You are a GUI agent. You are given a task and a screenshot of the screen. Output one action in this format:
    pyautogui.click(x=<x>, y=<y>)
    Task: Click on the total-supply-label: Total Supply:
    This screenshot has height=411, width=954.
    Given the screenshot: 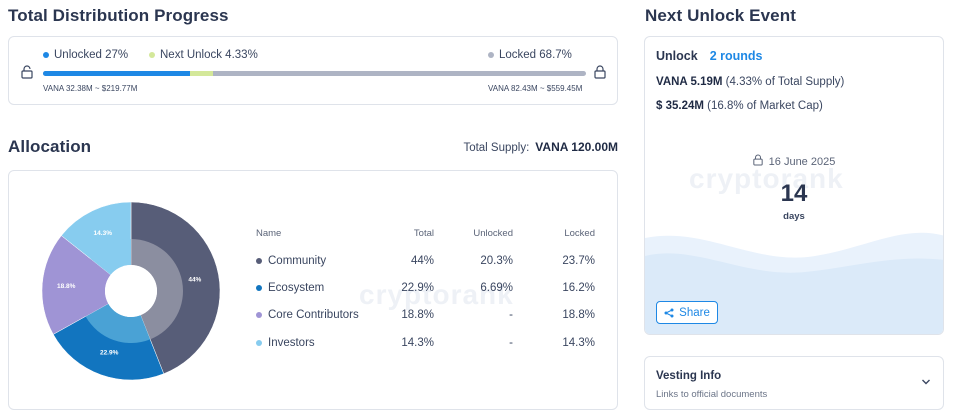 What is the action you would take?
    pyautogui.click(x=496, y=148)
    